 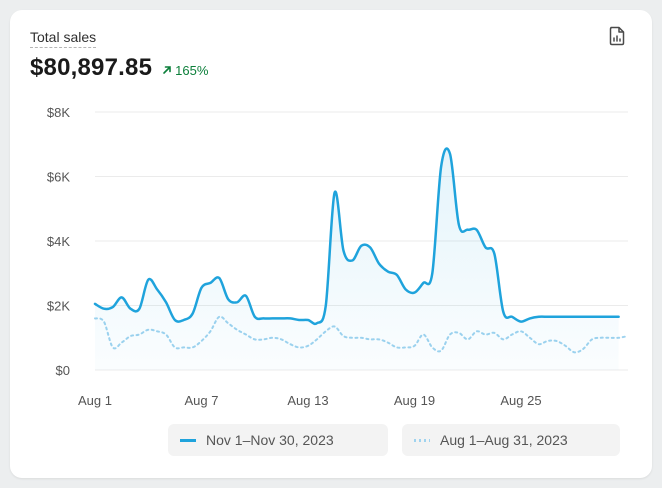 I want to click on x-tick-label: Aug 1, so click(x=95, y=400).